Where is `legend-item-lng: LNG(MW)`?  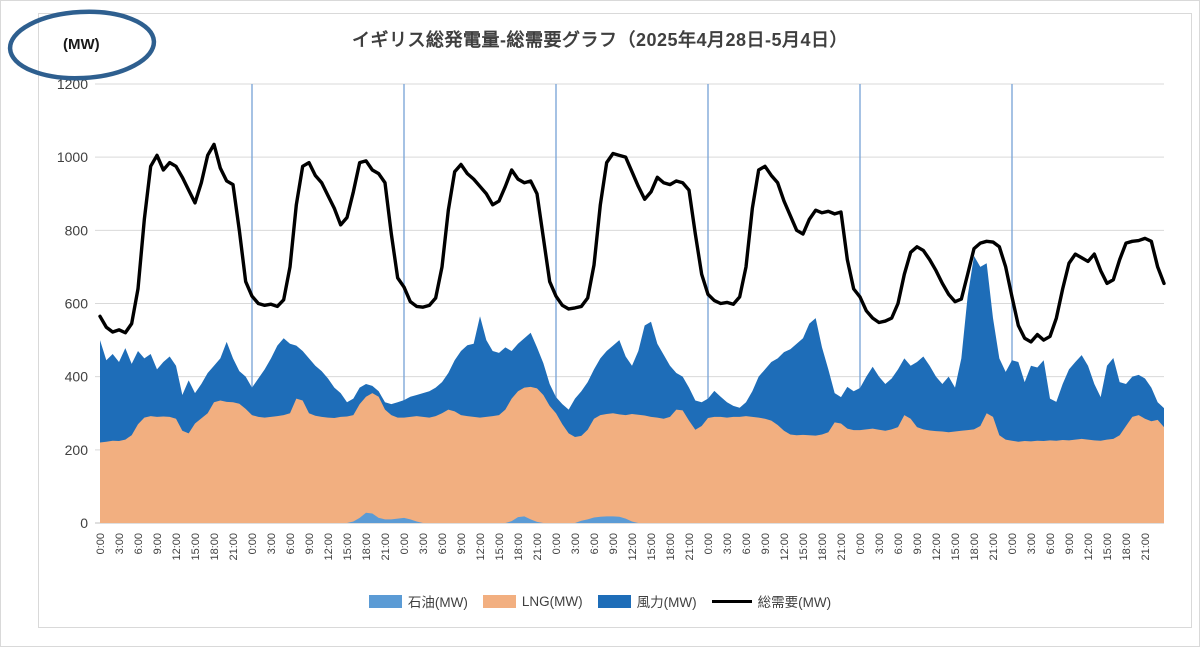 legend-item-lng: LNG(MW) is located at coordinates (532, 601).